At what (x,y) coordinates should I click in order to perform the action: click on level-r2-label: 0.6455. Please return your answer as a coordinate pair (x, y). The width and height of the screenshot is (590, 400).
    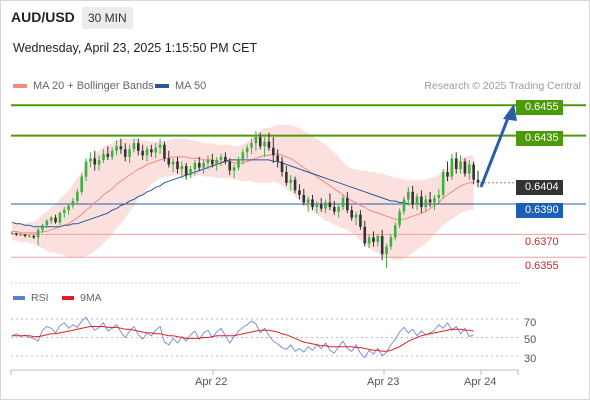
    Looking at the image, I should click on (539, 107).